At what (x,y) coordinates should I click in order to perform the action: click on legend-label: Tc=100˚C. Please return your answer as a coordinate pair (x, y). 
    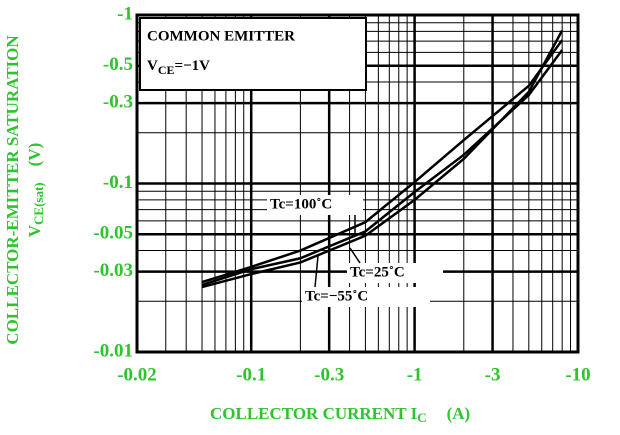
    Looking at the image, I should click on (301, 204).